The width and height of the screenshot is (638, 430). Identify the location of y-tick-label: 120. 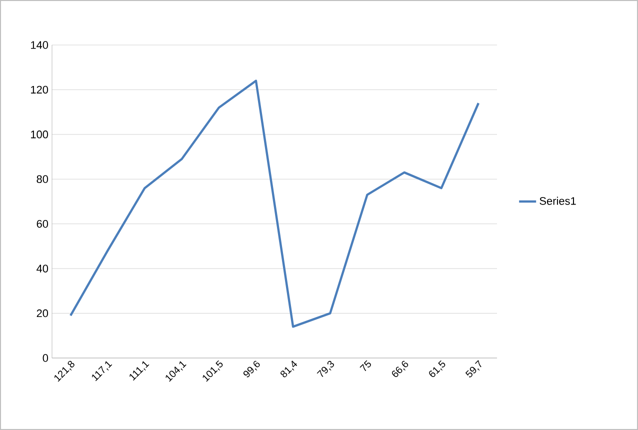
(39, 90).